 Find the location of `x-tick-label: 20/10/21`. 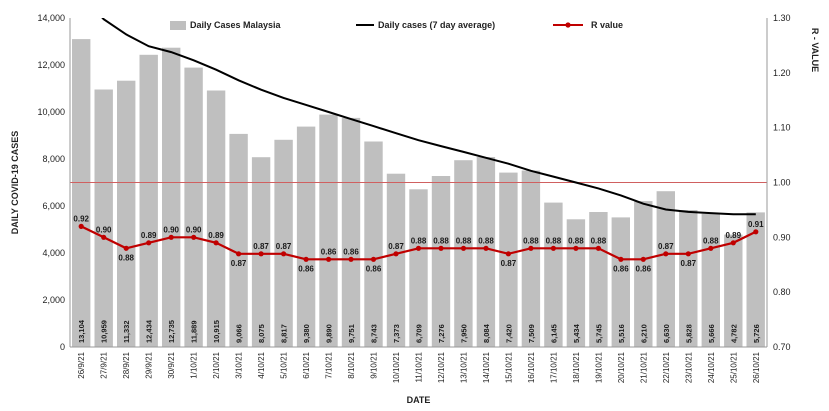

x-tick-label: 20/10/21 is located at coordinates (621, 367).